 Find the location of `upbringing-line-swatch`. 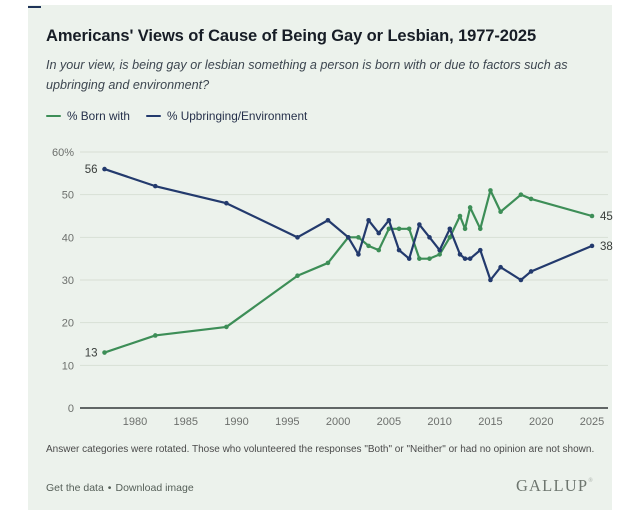

upbringing-line-swatch is located at coordinates (153, 116).